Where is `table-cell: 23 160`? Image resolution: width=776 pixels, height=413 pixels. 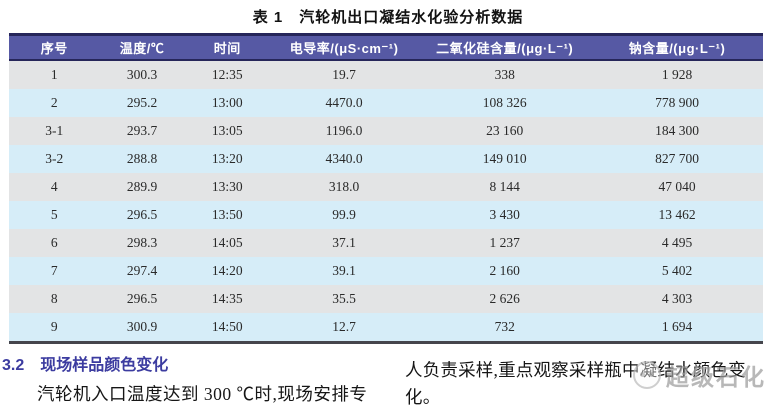 table-cell: 23 160 is located at coordinates (505, 131).